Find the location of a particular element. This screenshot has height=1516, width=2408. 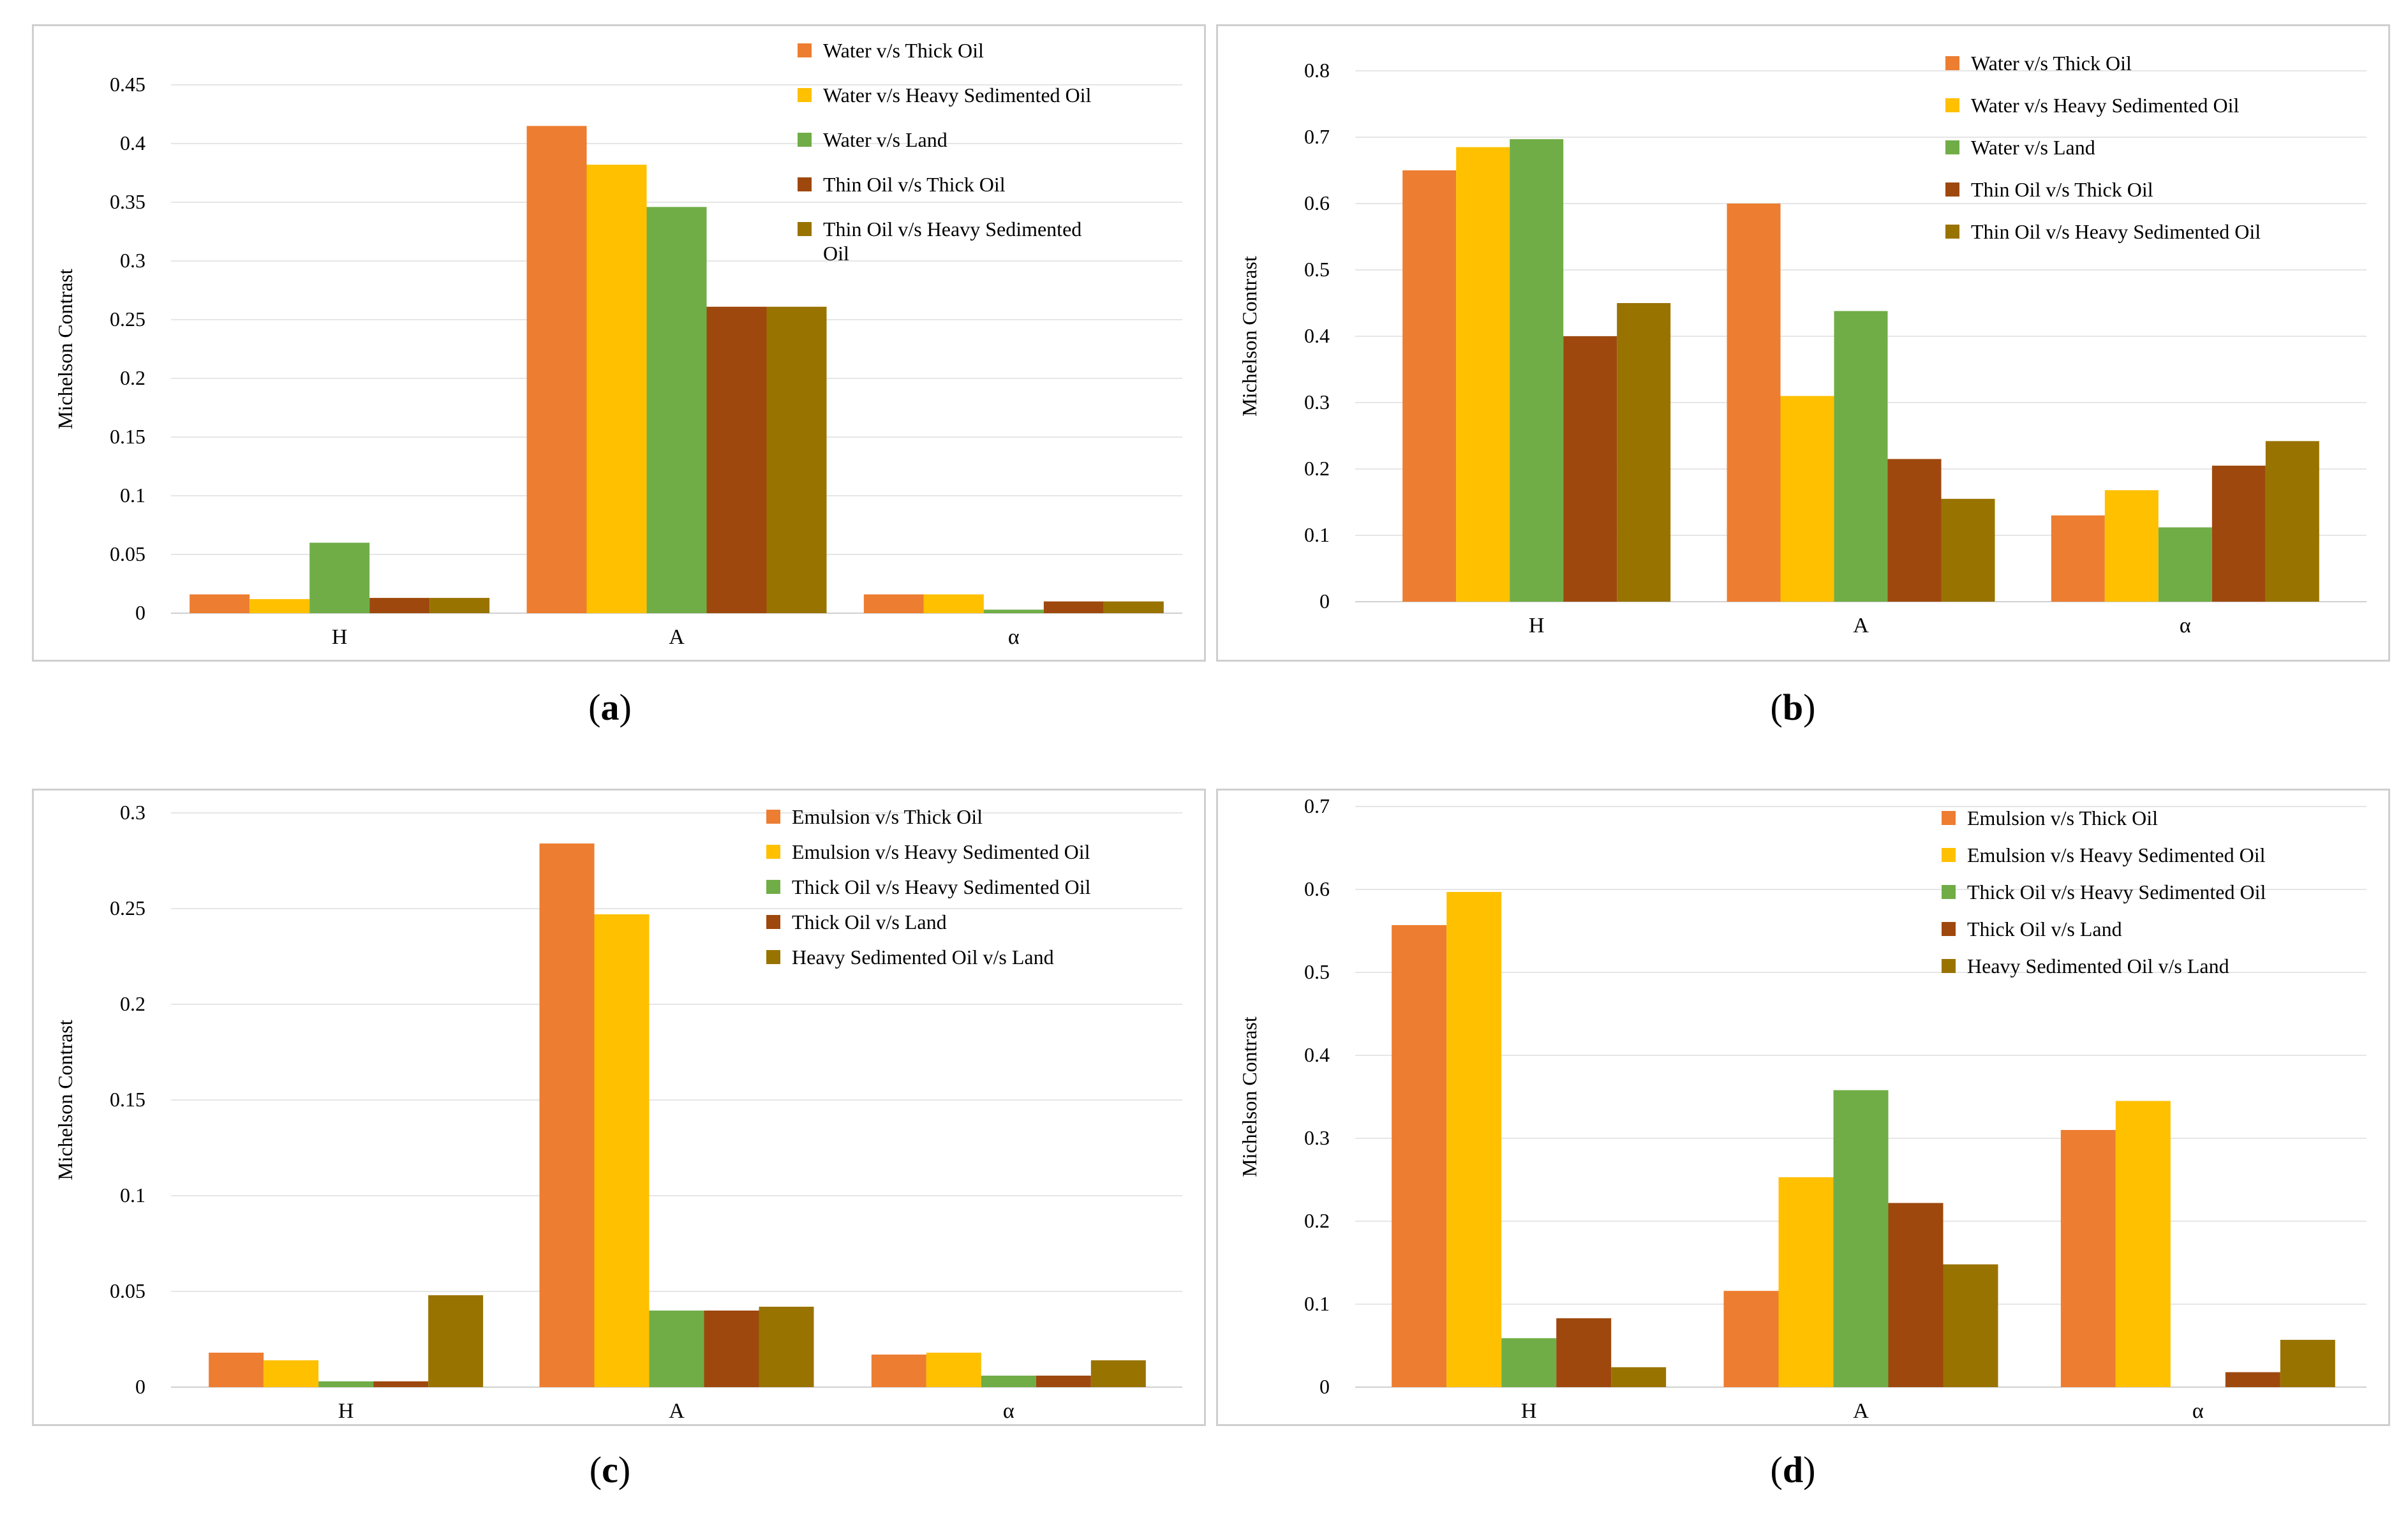

y-tick-label: 0.25 is located at coordinates (128, 319).